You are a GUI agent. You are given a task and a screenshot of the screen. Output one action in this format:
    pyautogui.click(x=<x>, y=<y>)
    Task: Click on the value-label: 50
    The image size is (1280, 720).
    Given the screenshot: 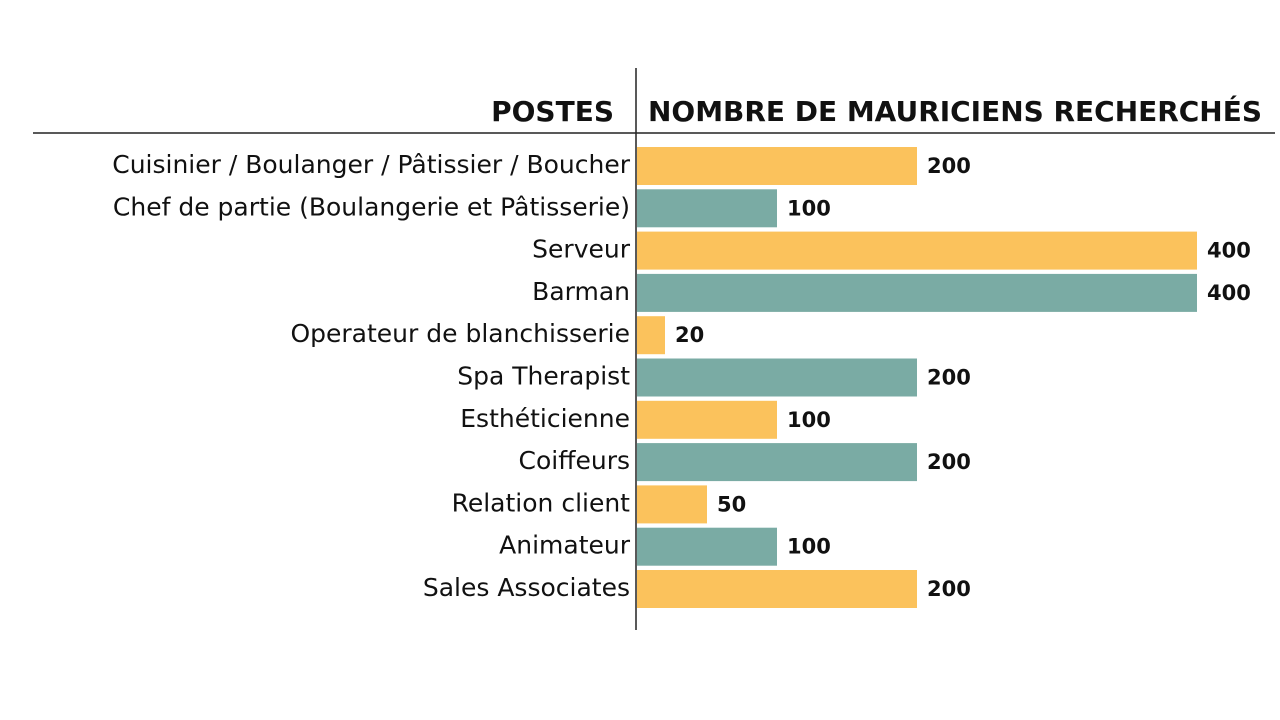 What is the action you would take?
    pyautogui.click(x=731, y=504)
    